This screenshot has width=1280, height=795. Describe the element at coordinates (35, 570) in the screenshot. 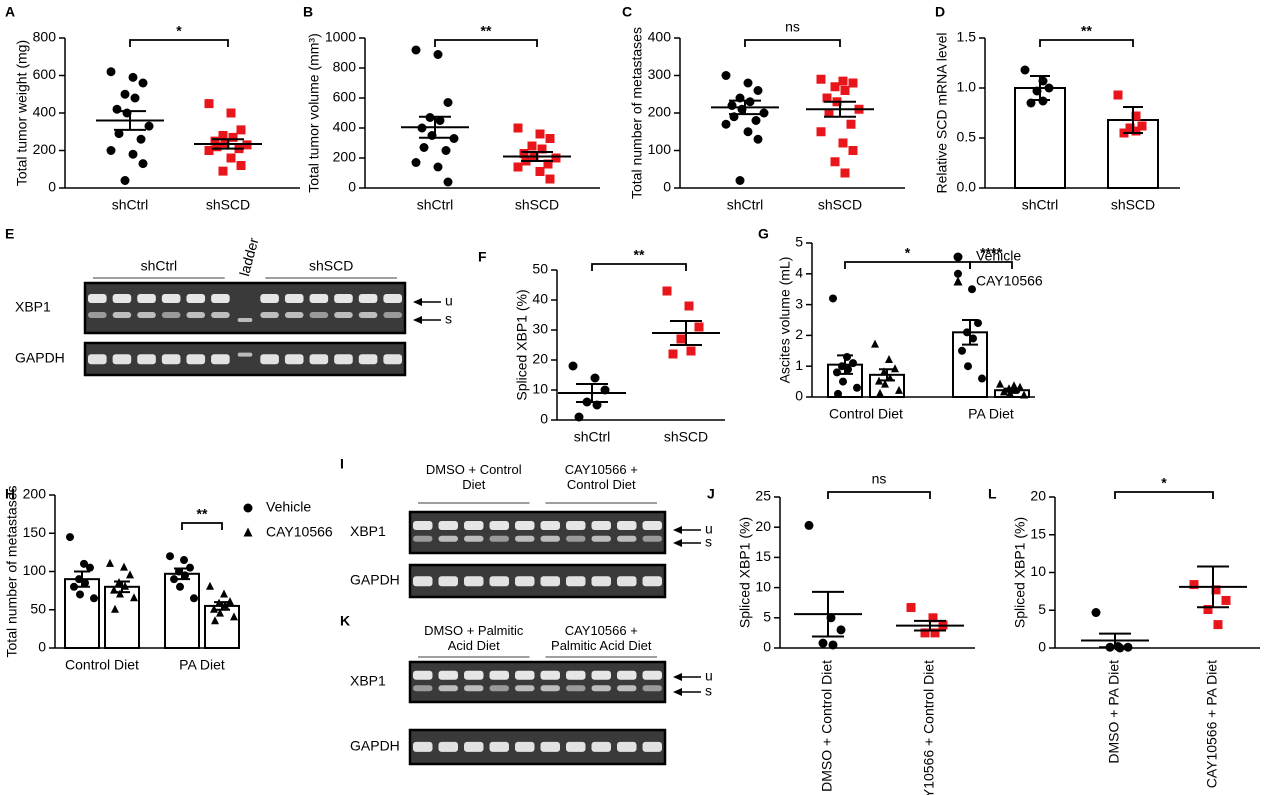

I see `y-tick-label: 100` at that location.